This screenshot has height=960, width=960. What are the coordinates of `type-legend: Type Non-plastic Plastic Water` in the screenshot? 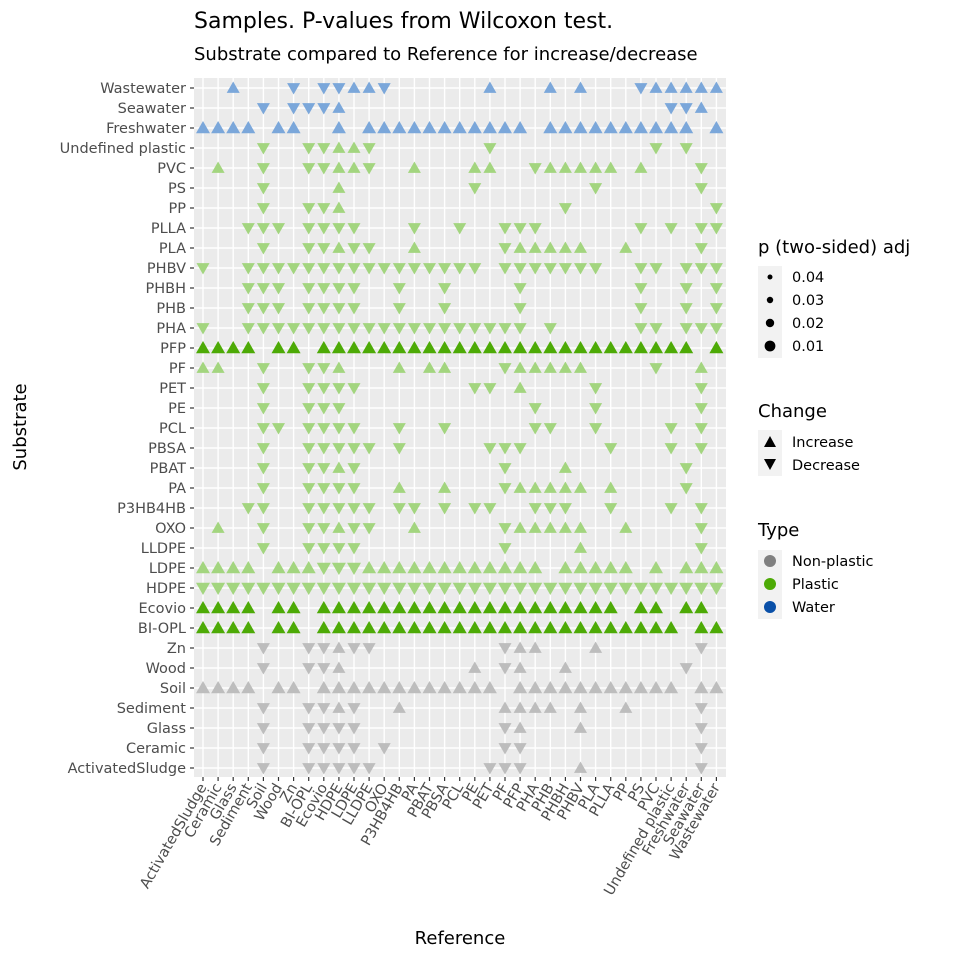 It's located at (815, 569).